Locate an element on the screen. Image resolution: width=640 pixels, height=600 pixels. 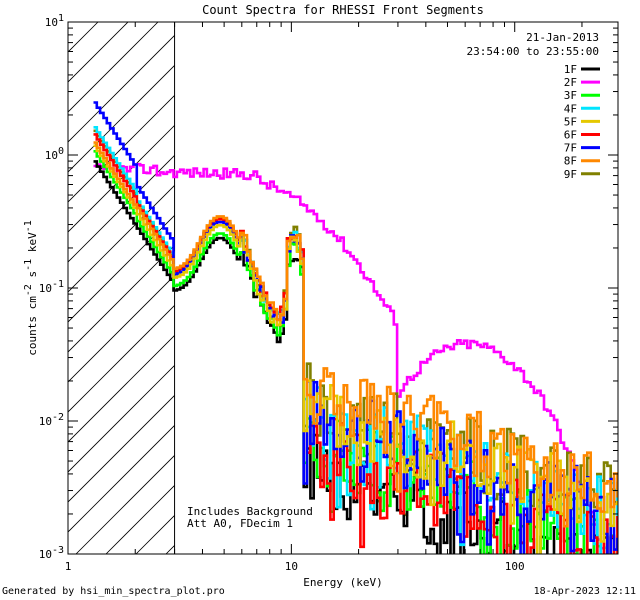
note-attenuator: Att A0, FDecim 1 is located at coordinates (240, 523).